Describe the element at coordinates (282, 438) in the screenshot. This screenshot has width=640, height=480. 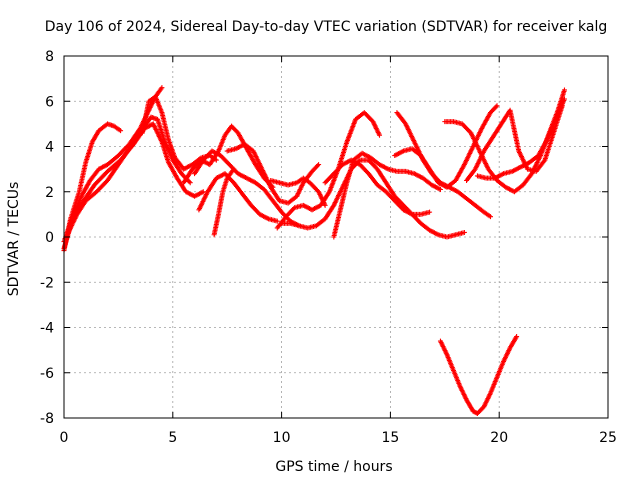
I see `x-tick-label: 10` at that location.